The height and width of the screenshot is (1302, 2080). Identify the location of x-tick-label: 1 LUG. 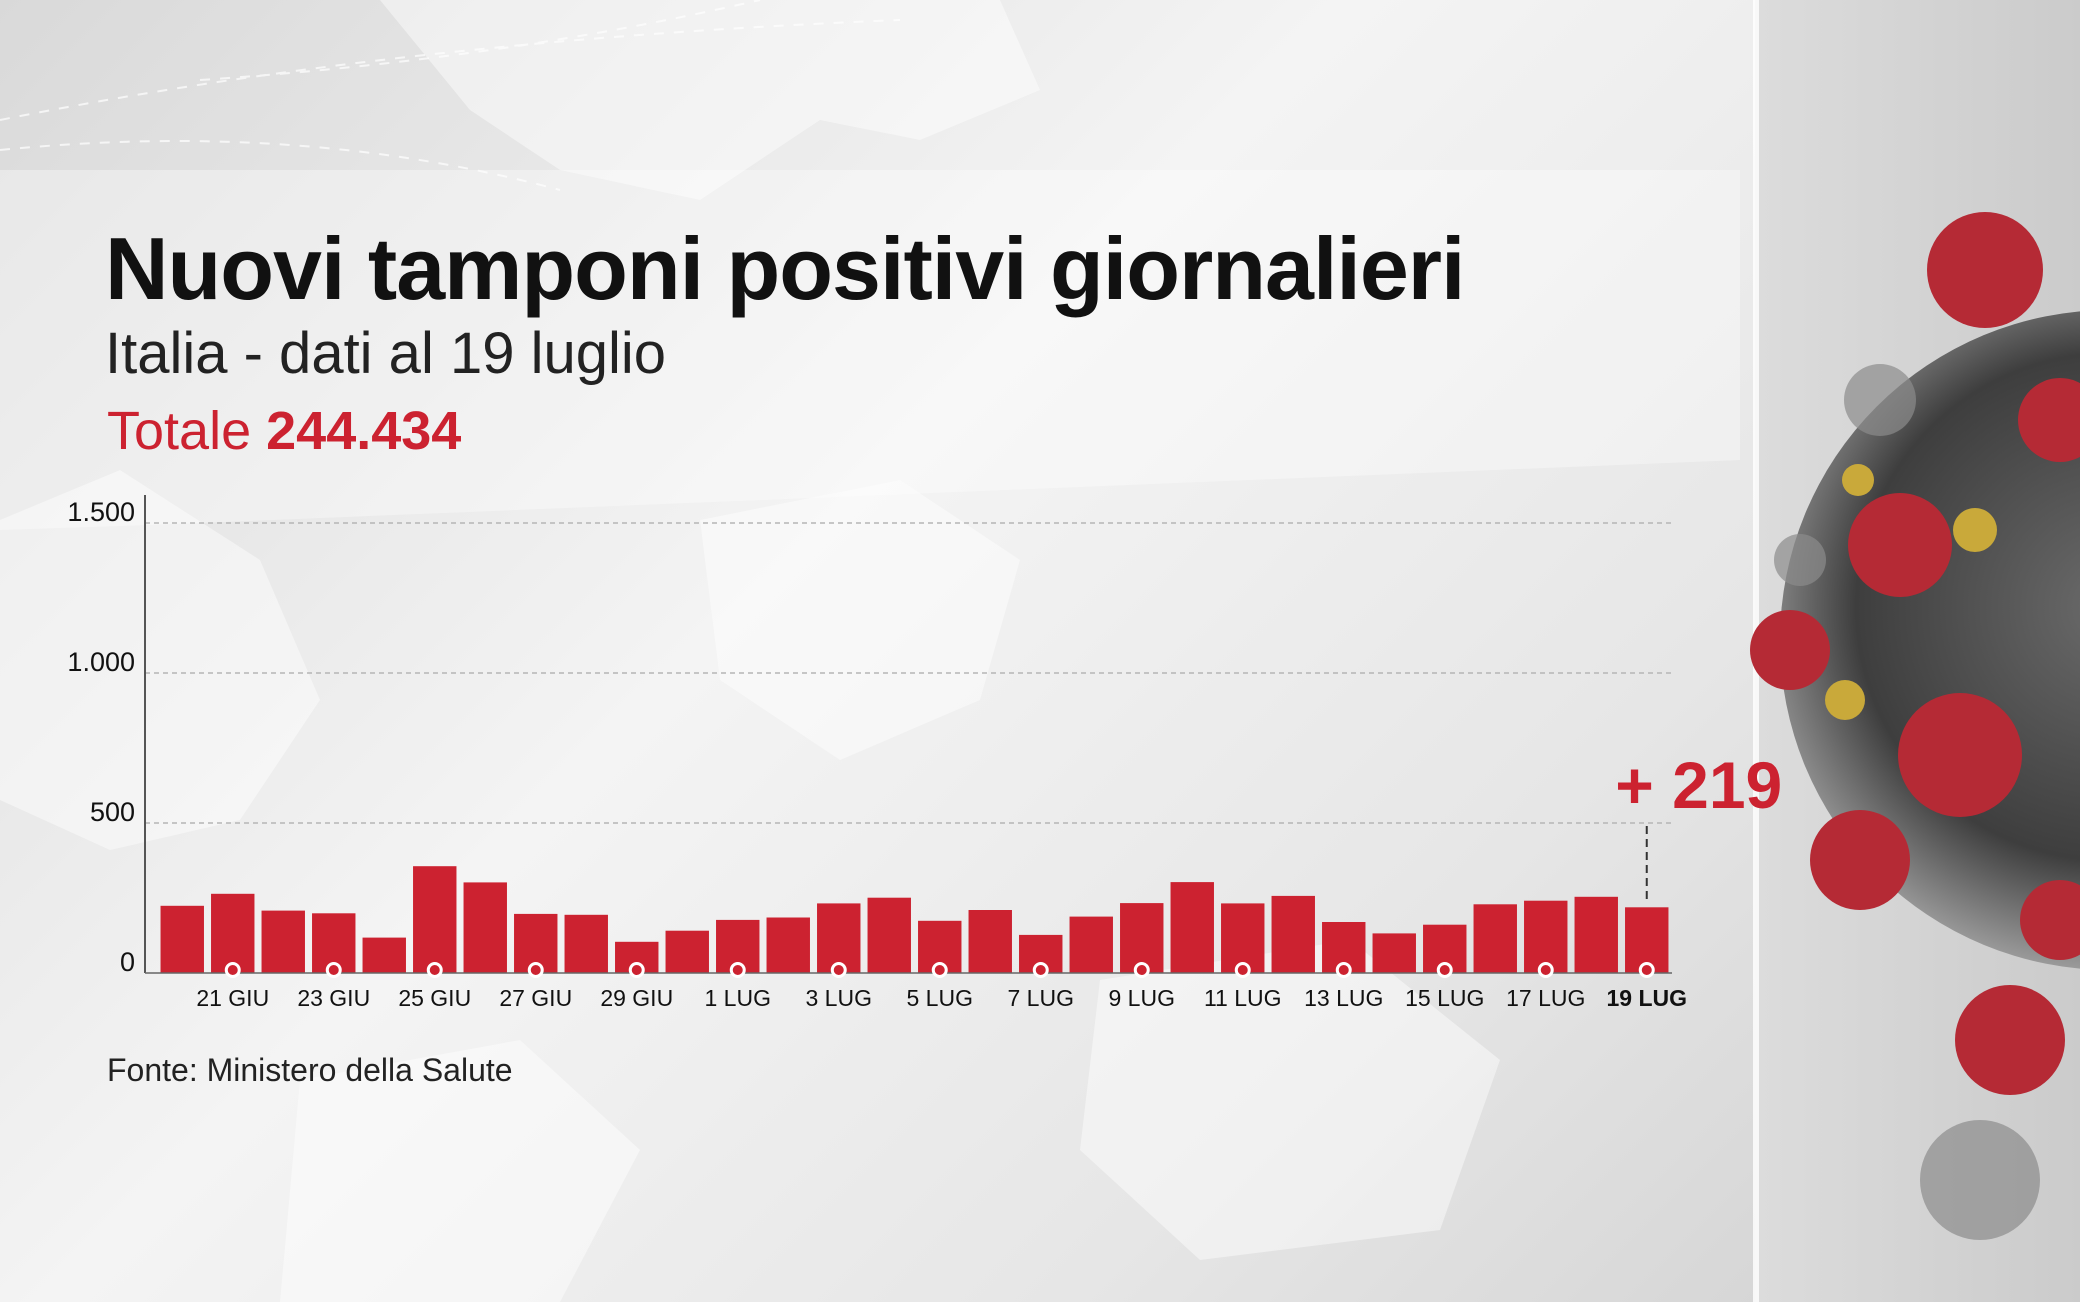
(738, 998).